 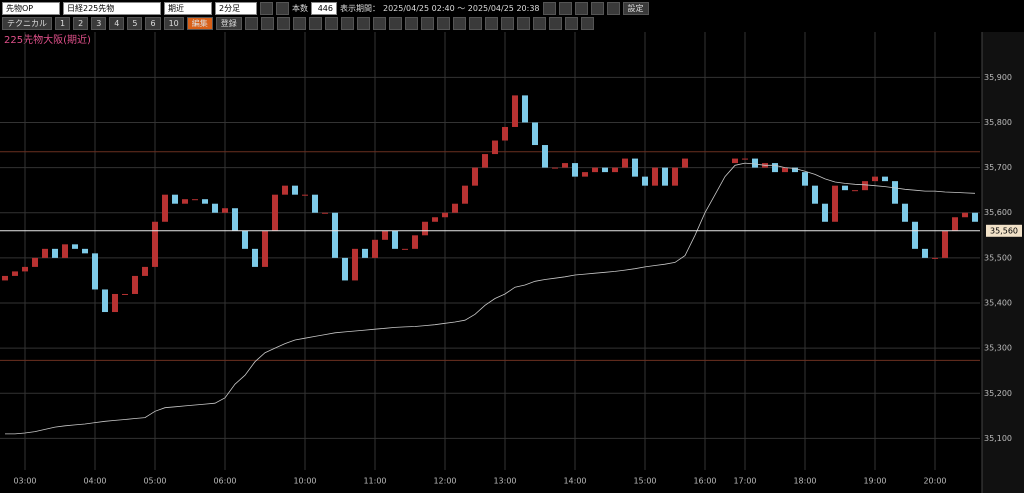 I want to click on slot-button: 5, so click(x=135, y=23).